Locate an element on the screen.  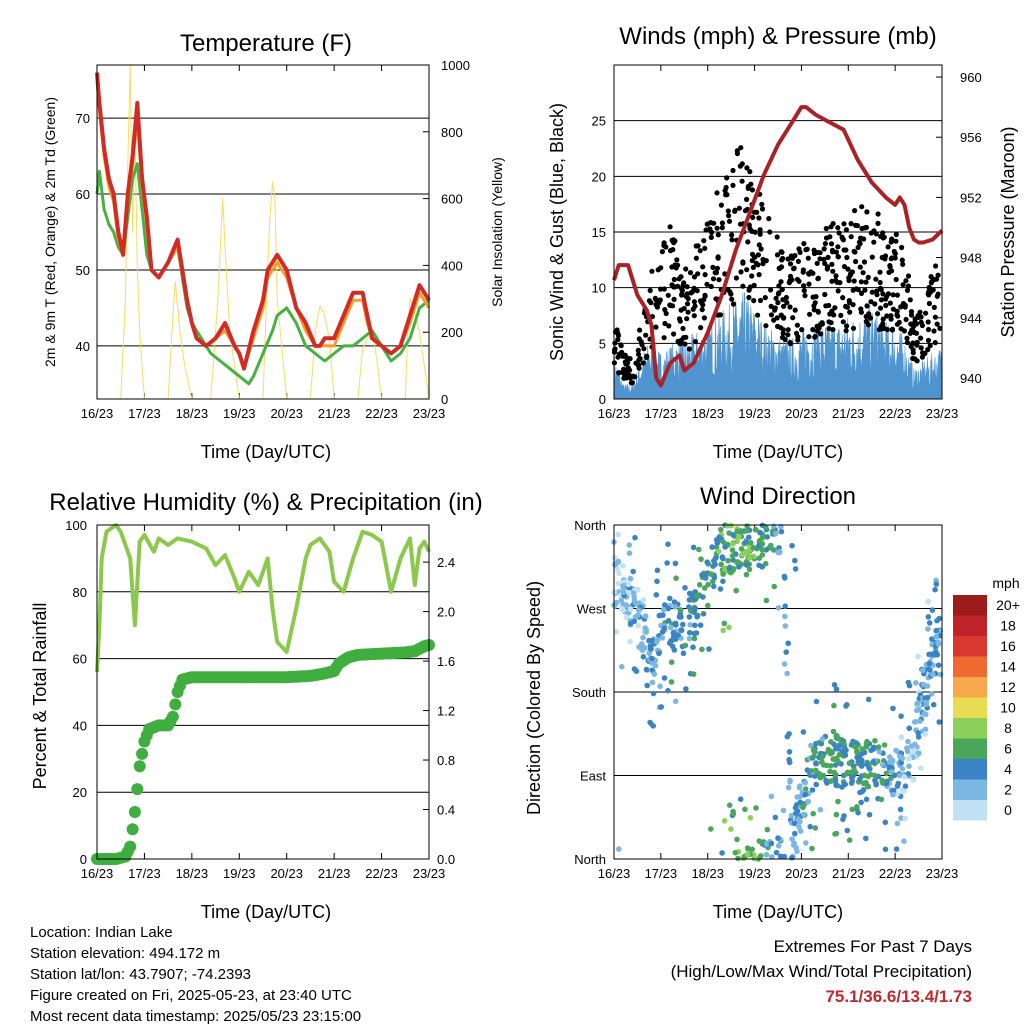
y2-tick-label: 0.0 is located at coordinates (446, 859).